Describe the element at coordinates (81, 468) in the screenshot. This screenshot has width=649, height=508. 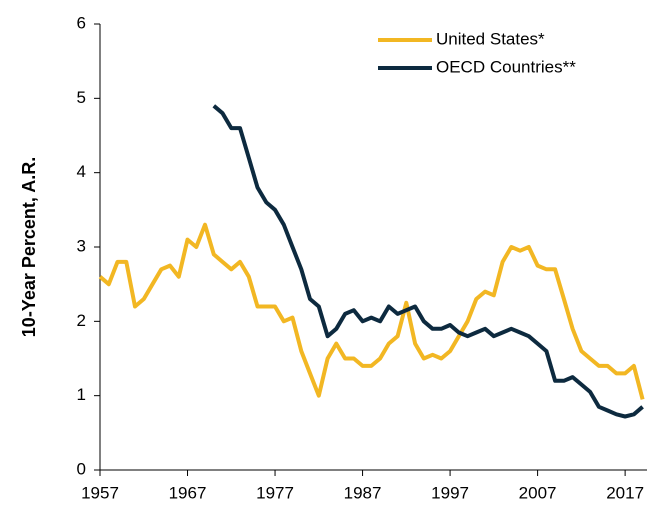
I see `y-tick-label: 0` at that location.